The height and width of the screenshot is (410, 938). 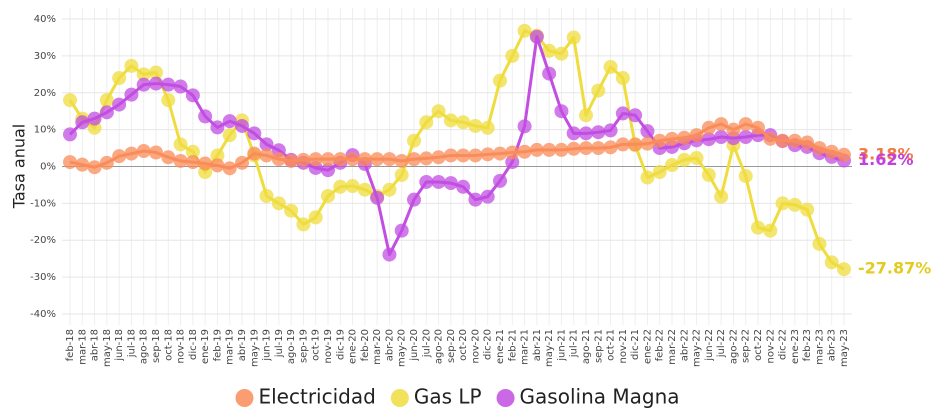 What do you see at coordinates (886, 153) in the screenshot?
I see `end-label: 3.18%` at bounding box center [886, 153].